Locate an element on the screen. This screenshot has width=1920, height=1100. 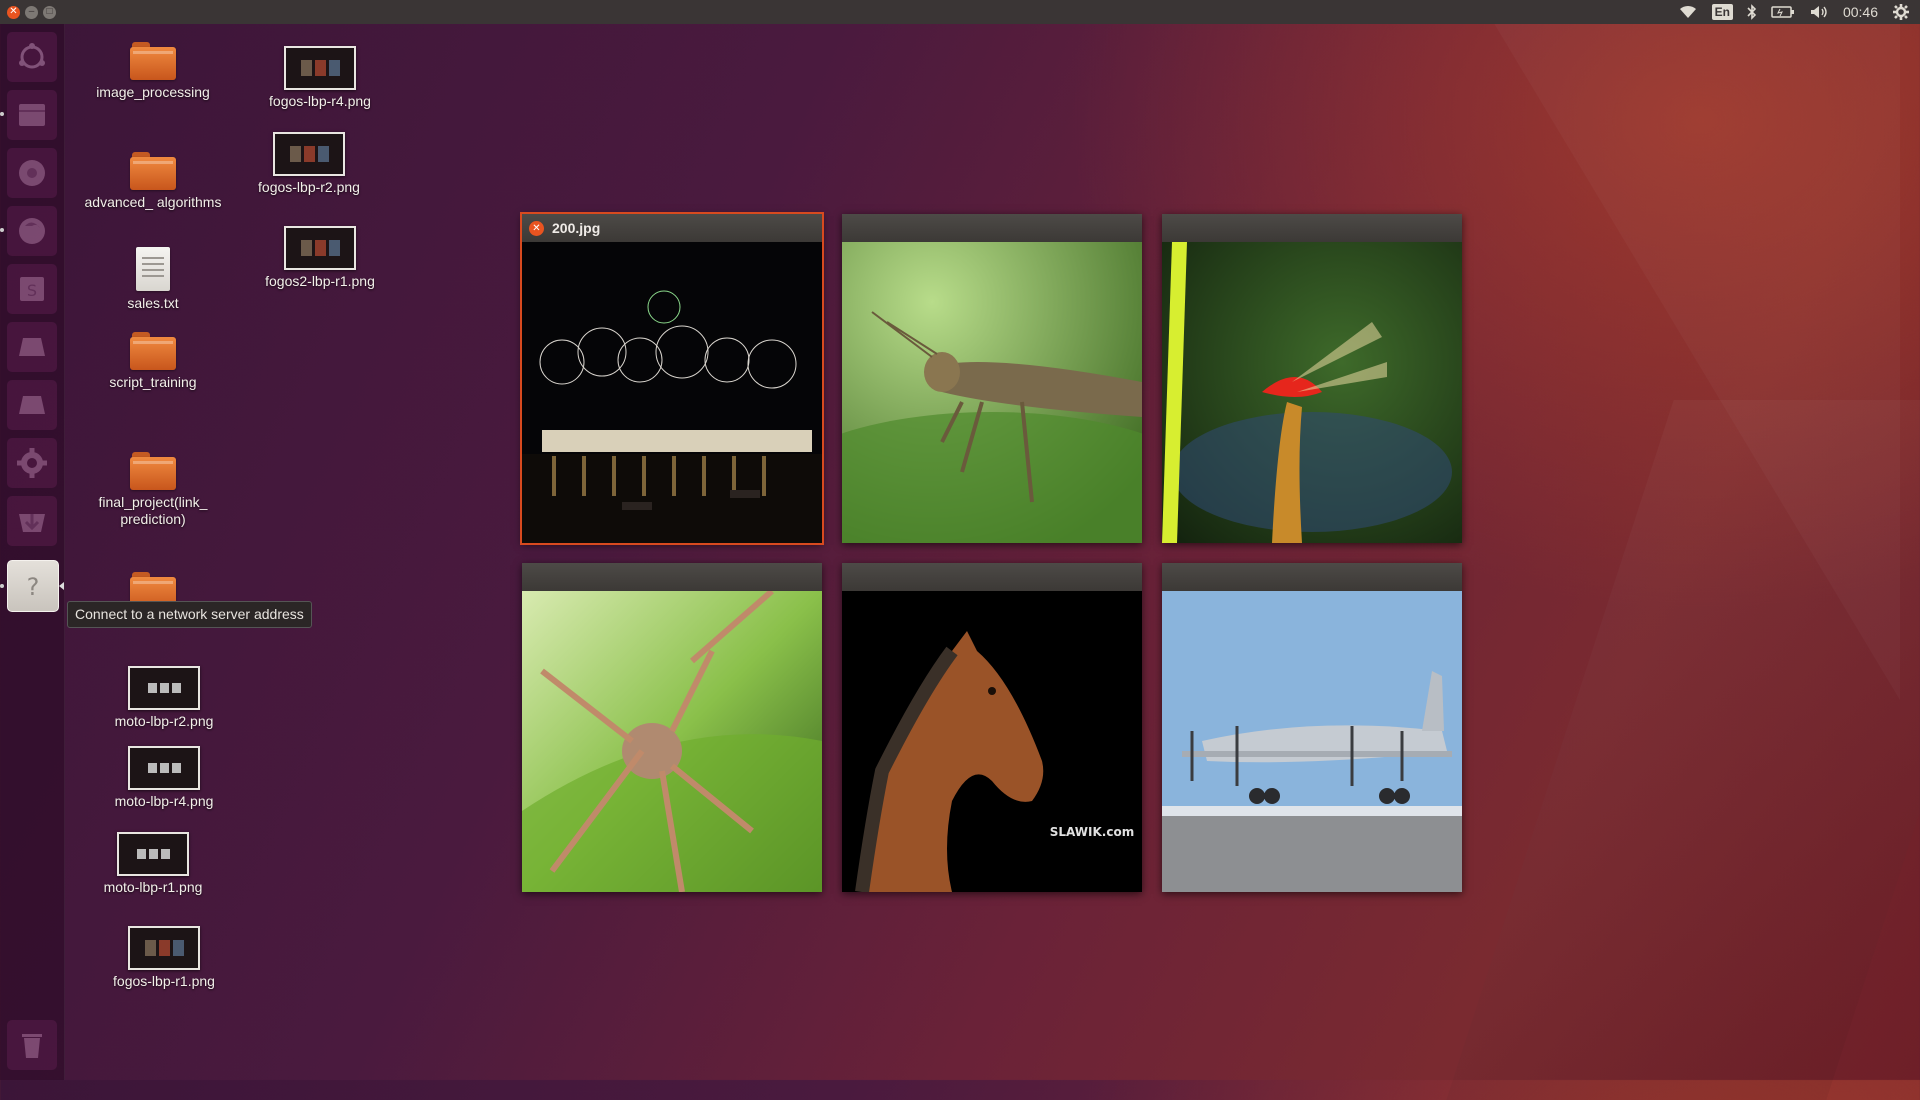
wifi-icon is located at coordinates (1688, 12).